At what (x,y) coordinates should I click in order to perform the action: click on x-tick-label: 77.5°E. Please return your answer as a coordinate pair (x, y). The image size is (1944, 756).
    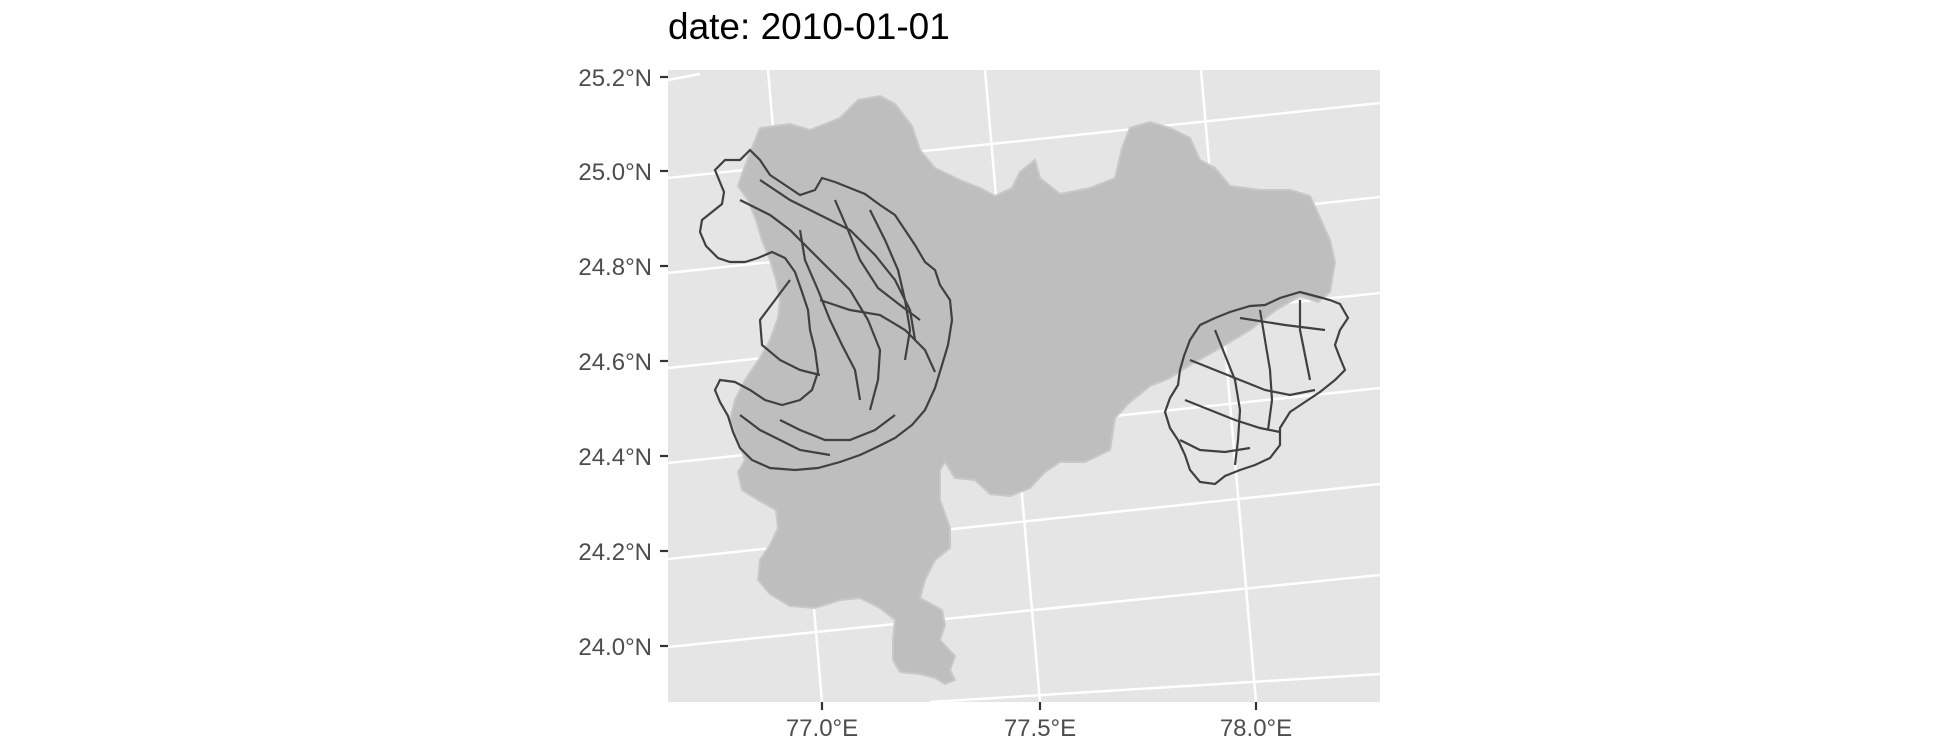
    Looking at the image, I should click on (1040, 728).